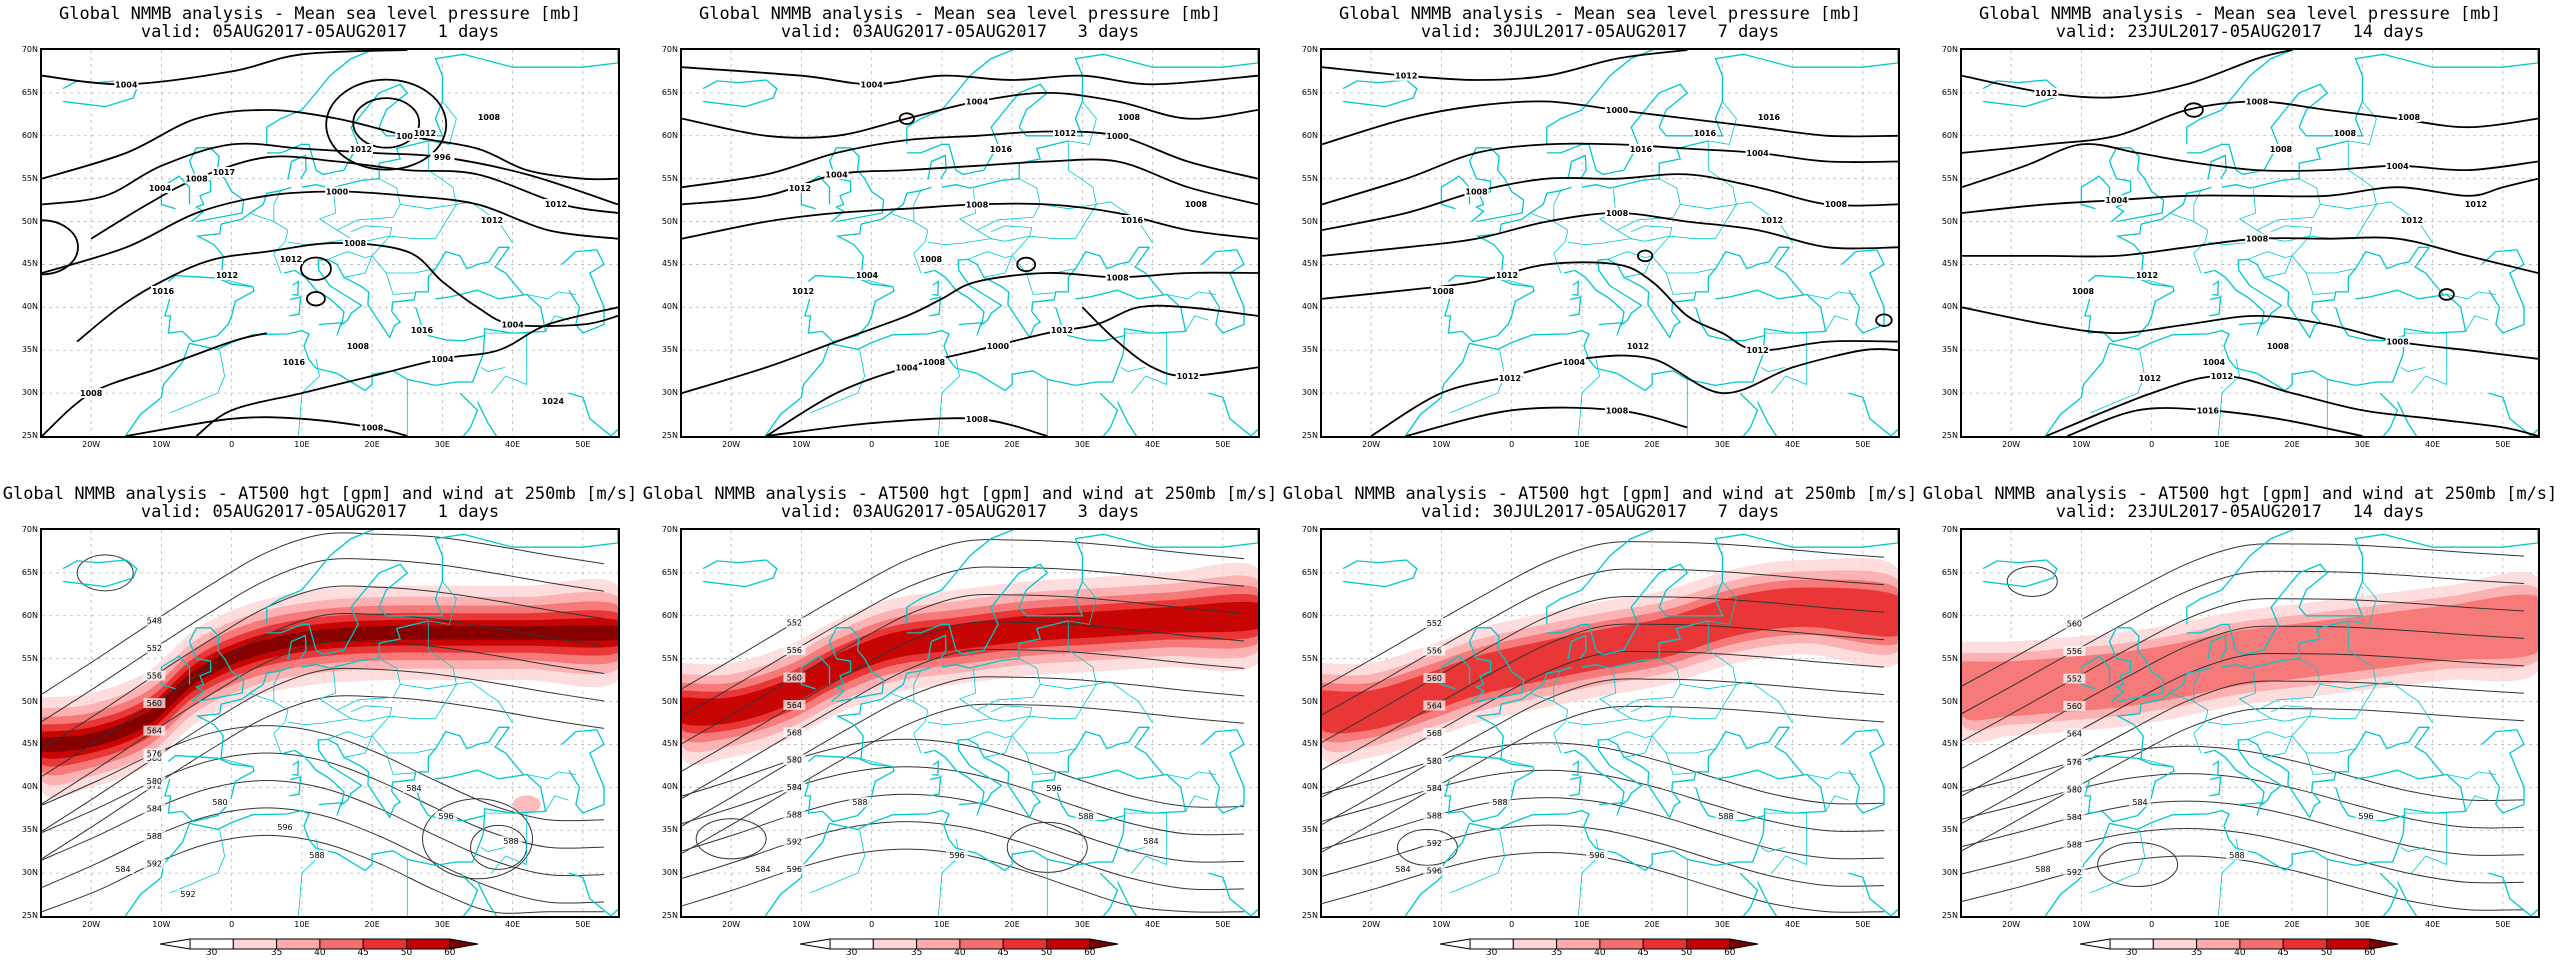 This screenshot has height=960, width=2560. I want to click on longitude-label: 10E, so click(2222, 924).